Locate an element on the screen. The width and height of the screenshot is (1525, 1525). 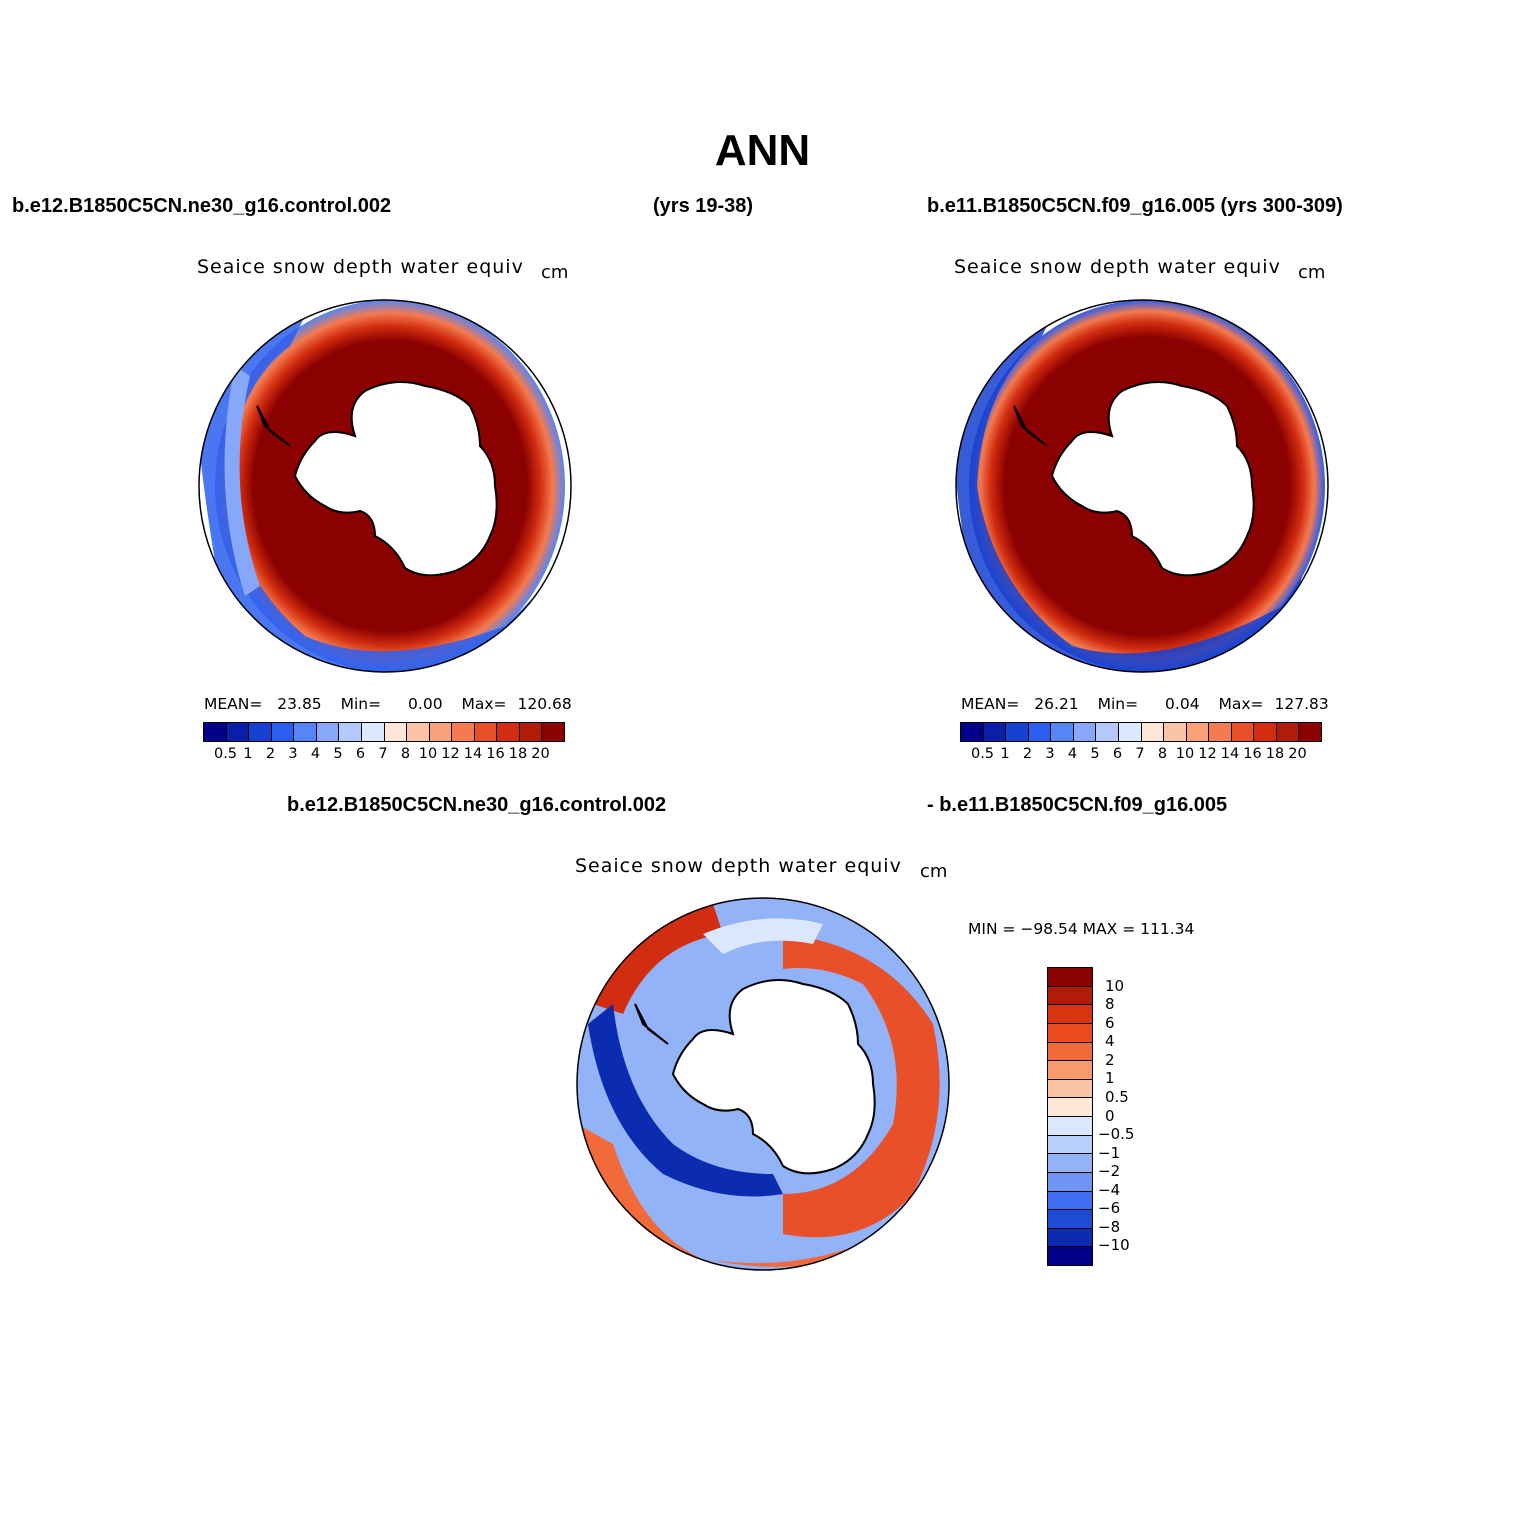
diff-colorbar-tick-label: 0.5 is located at coordinates (1117, 1096).